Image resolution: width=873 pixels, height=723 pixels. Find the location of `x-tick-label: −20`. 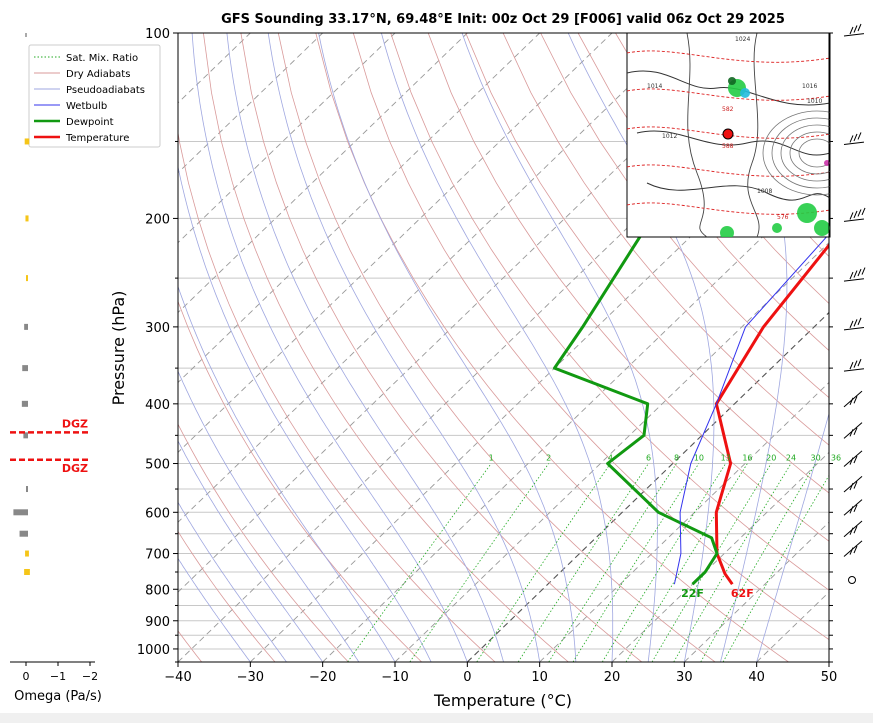

x-tick-label: −20 is located at coordinates (322, 677).